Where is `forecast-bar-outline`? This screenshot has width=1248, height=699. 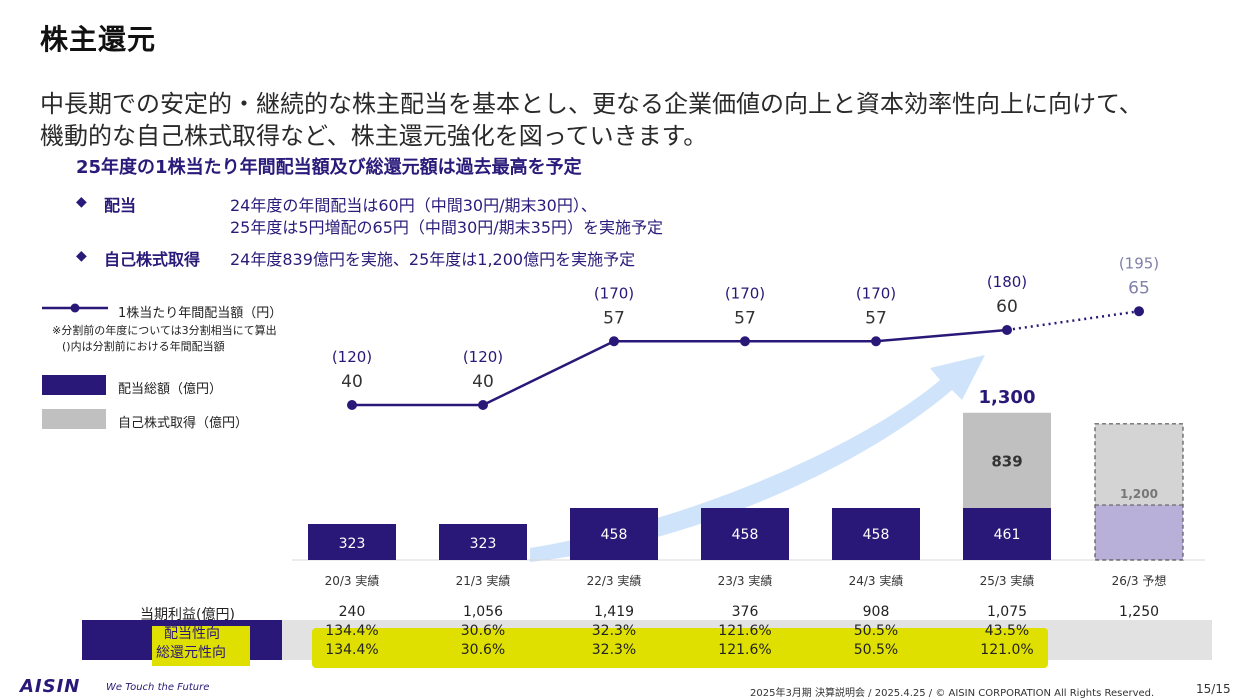 forecast-bar-outline is located at coordinates (1139, 492).